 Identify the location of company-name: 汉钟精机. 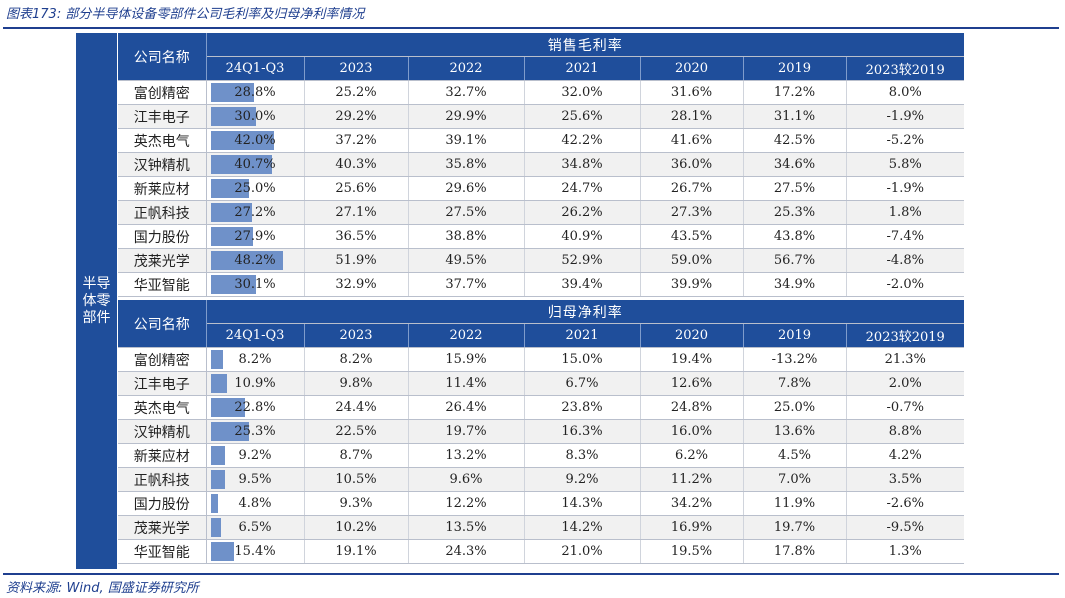
(162, 164).